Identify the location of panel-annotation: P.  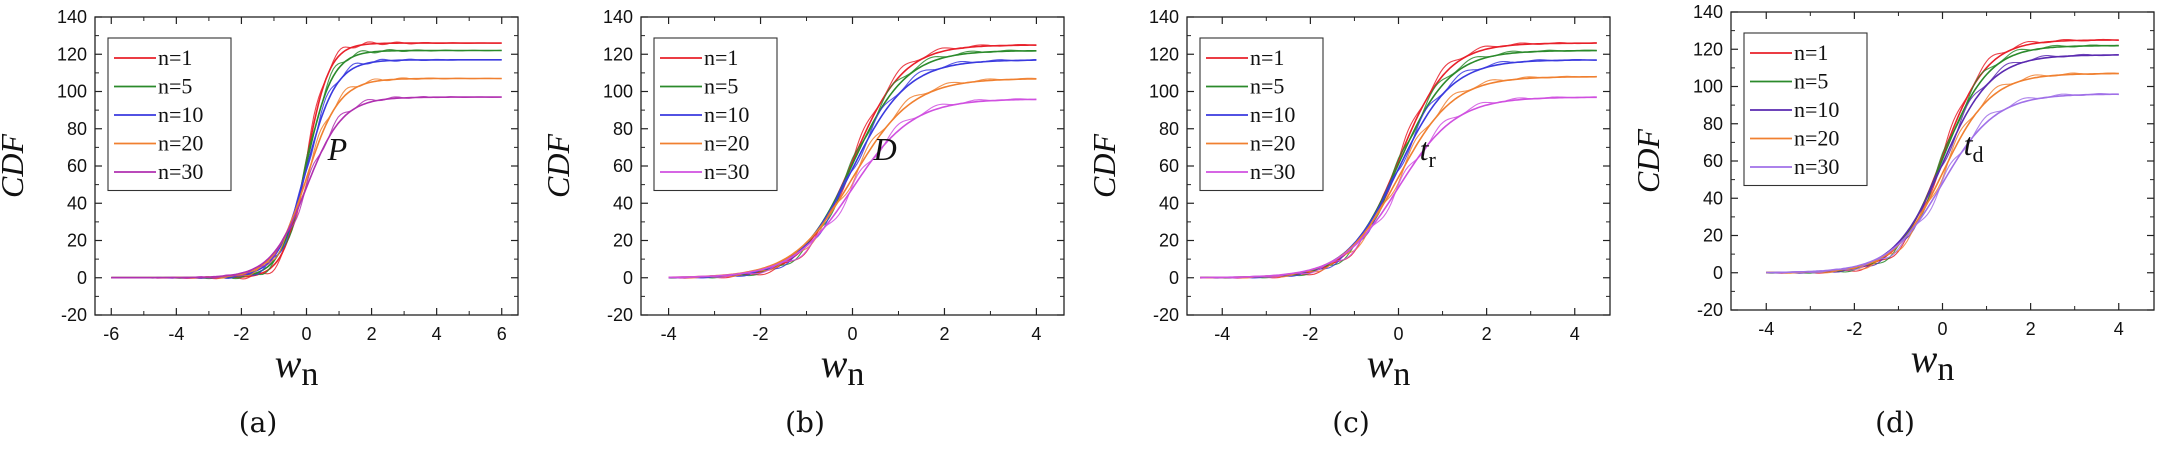
(337, 149).